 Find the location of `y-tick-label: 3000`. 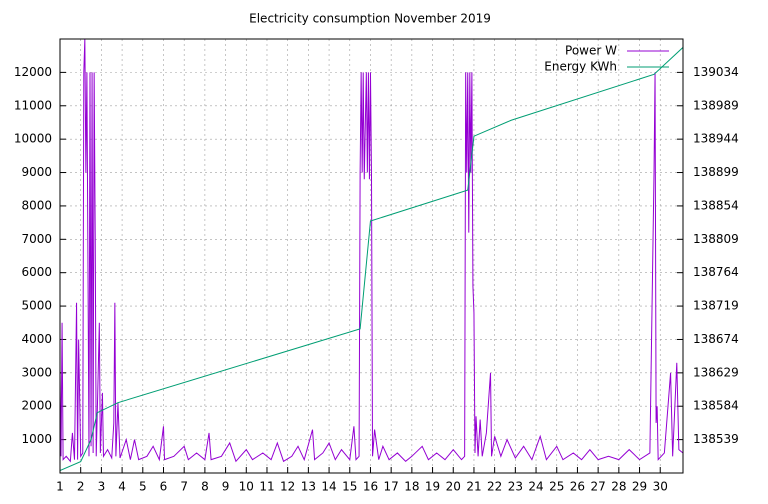

y-tick-label: 3000 is located at coordinates (36, 372).